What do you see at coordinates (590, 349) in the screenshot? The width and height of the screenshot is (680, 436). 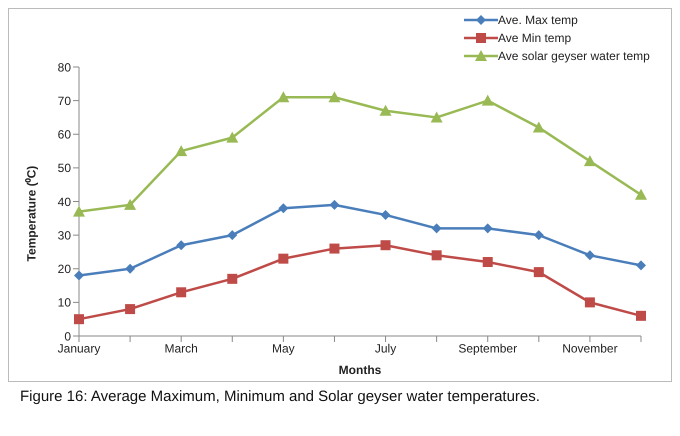 I see `x-tick-label: November` at bounding box center [590, 349].